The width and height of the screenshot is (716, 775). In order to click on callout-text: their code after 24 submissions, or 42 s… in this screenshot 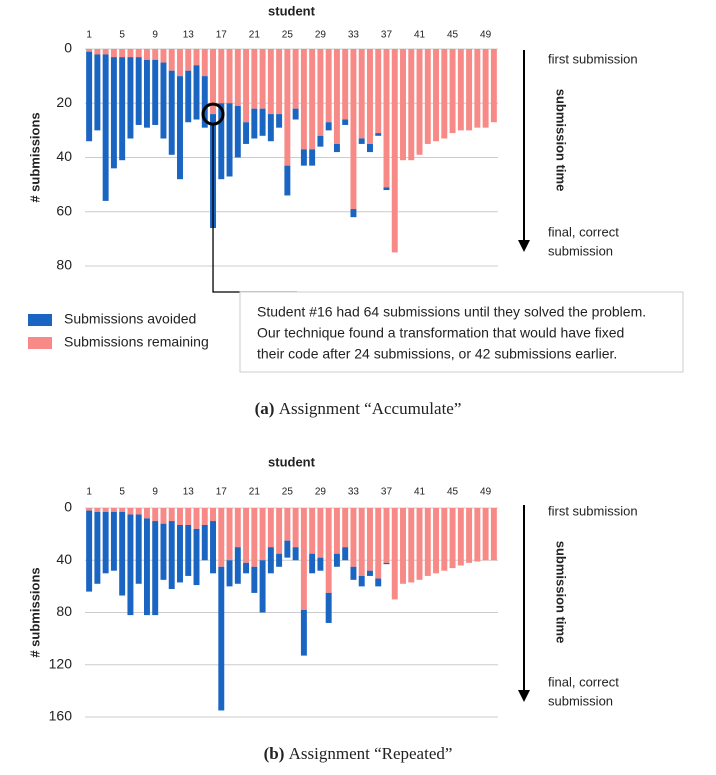, I will do `click(437, 354)`.